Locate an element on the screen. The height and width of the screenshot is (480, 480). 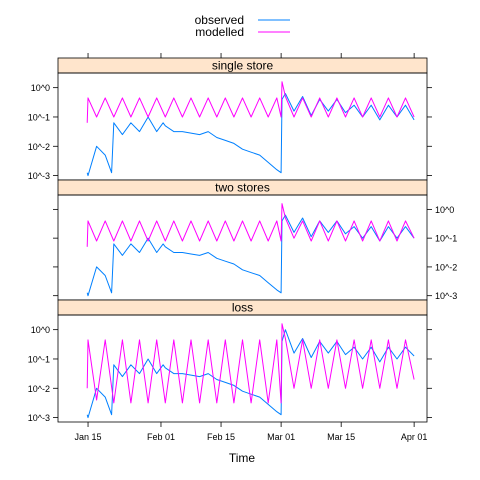
y-tick-label-two-stores-0: 10^0 is located at coordinates (444, 210).